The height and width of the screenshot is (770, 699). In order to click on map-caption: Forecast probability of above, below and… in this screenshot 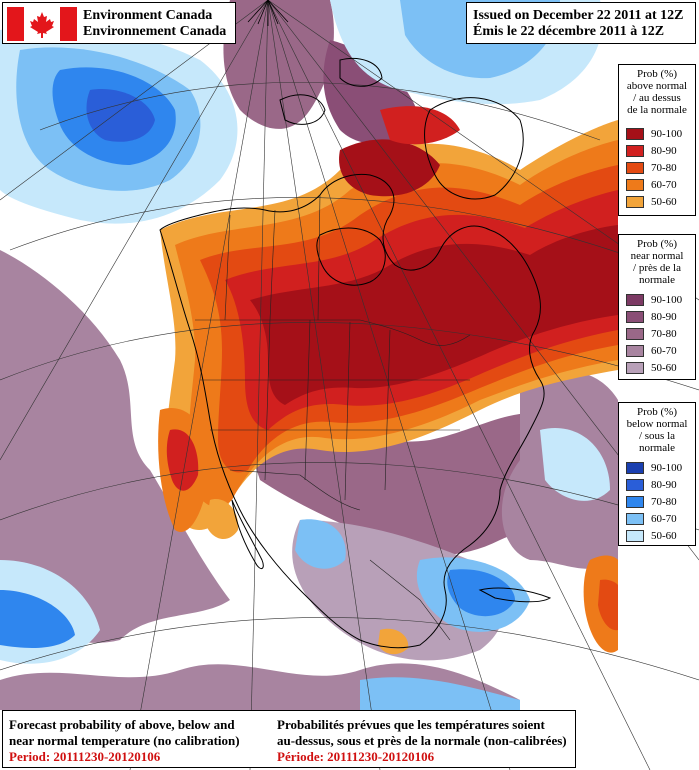, I will do `click(289, 739)`.